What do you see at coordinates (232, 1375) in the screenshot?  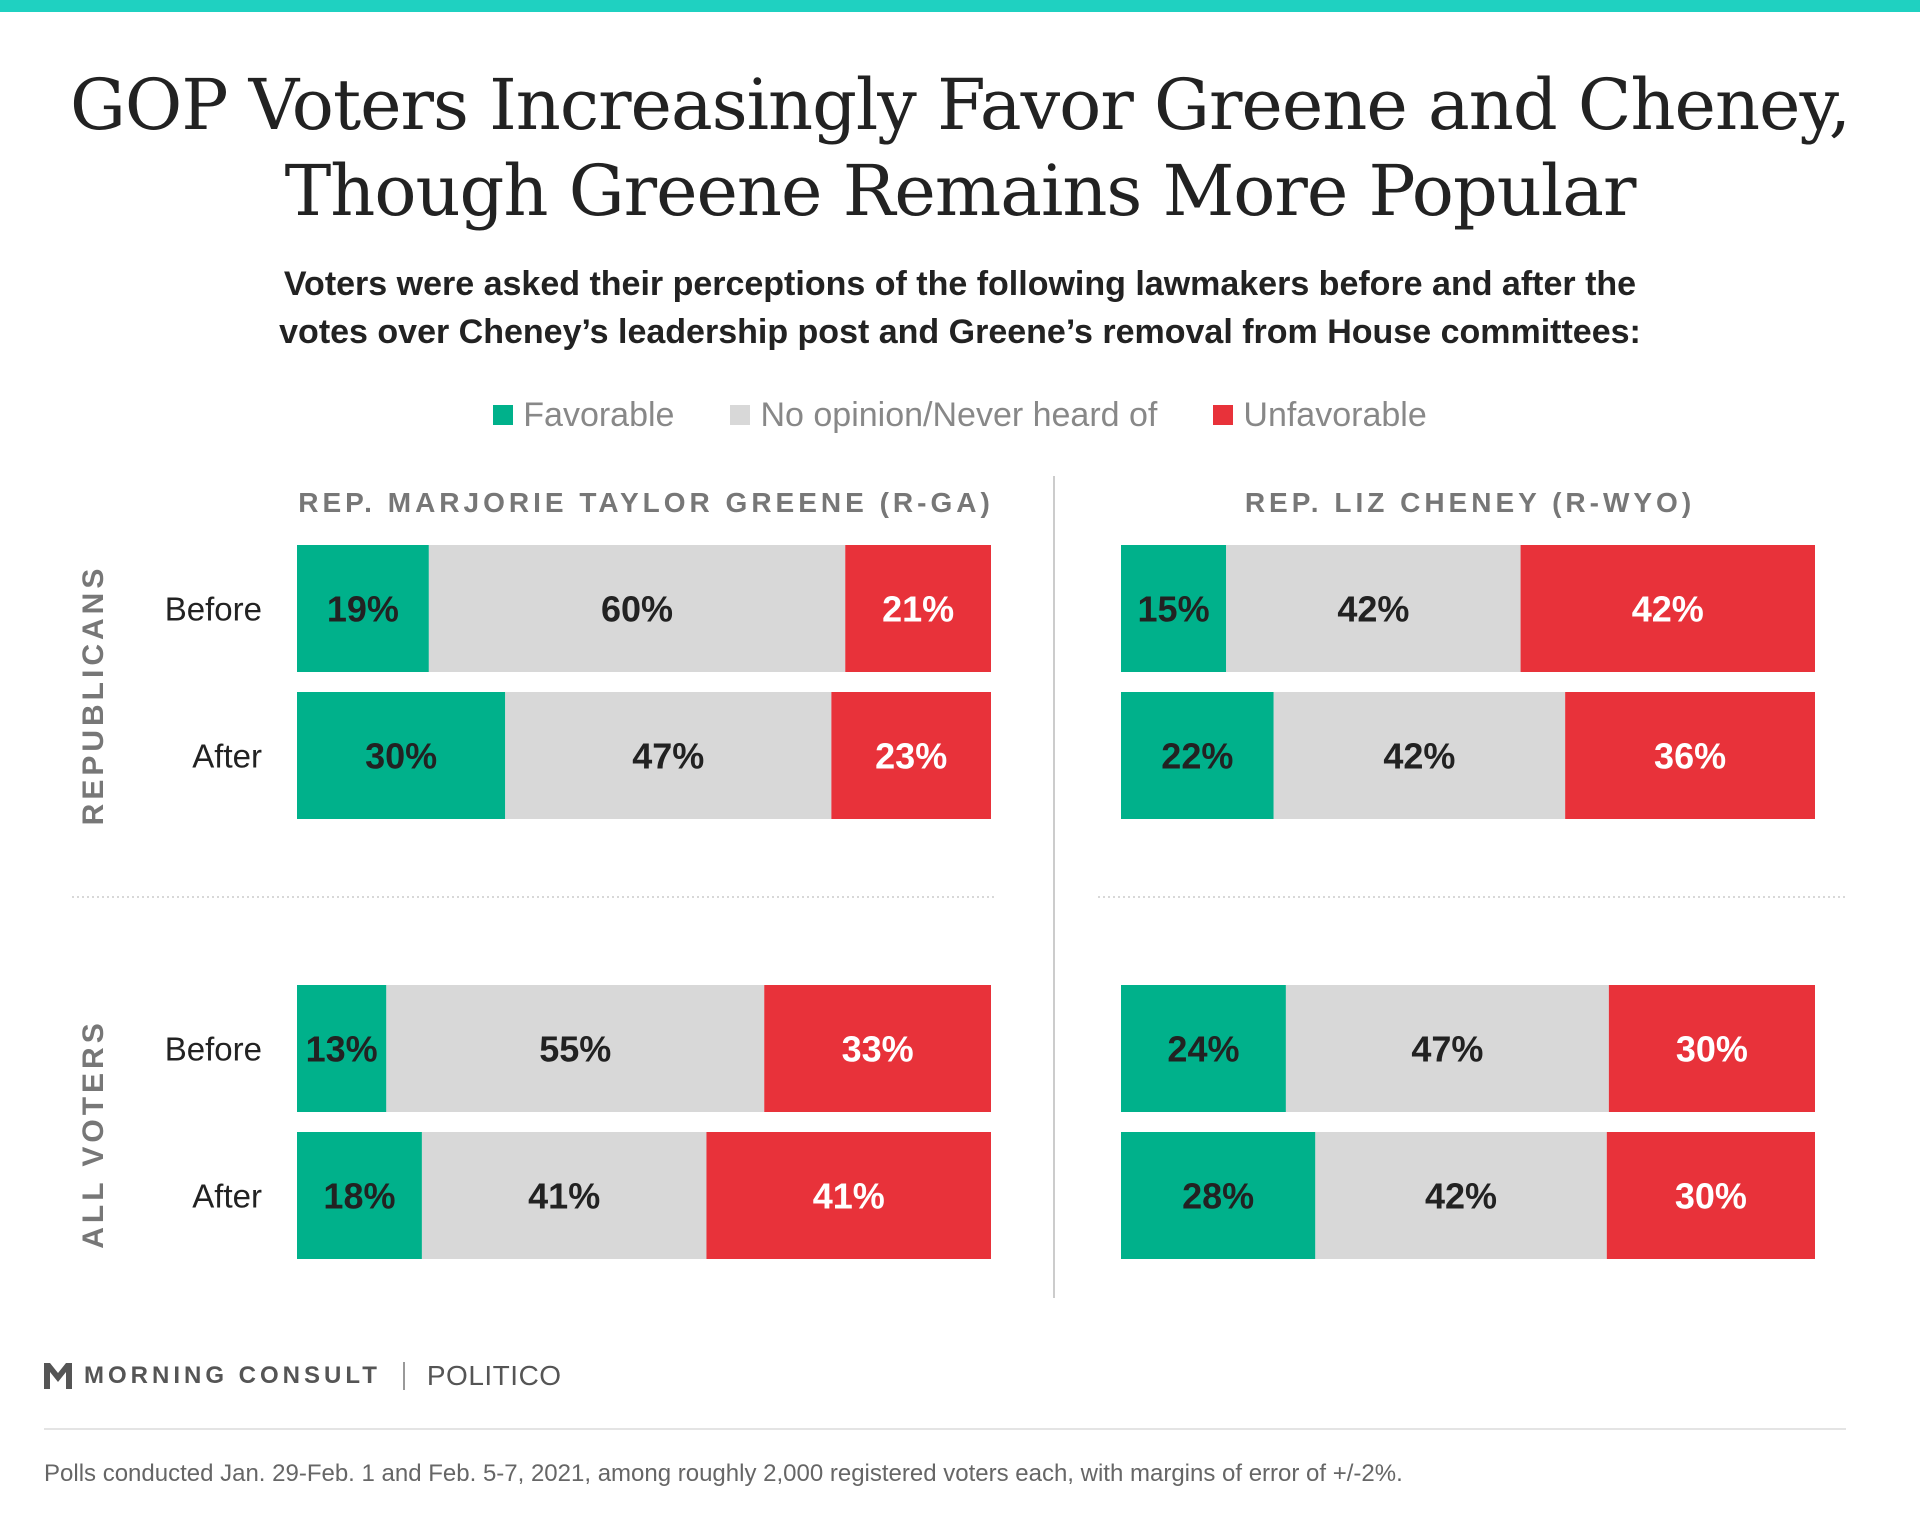 I see `morning-consult-wordmark: MORNING CONSULT` at bounding box center [232, 1375].